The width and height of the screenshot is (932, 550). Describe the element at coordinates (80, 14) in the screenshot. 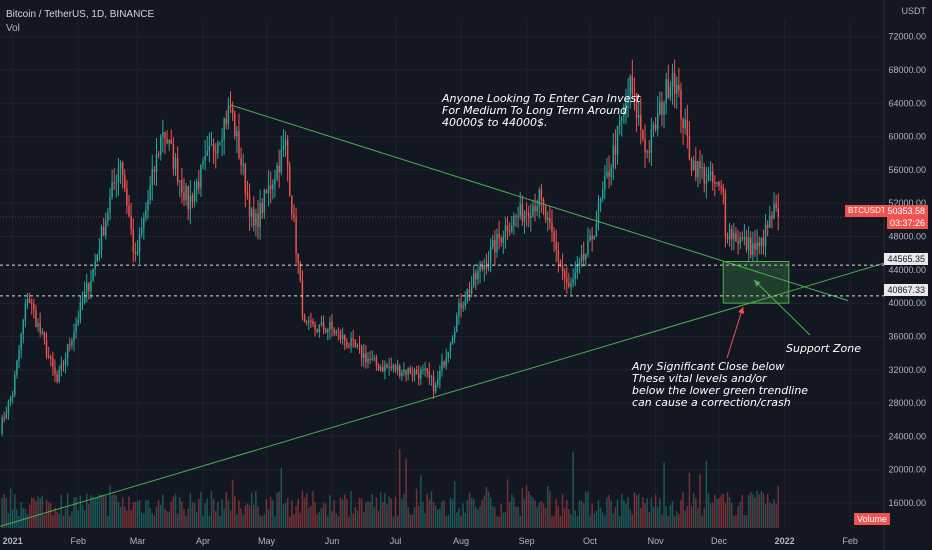

I see `symbol-title: Bitcoin / TetherUS, 1D, BINANCE` at that location.